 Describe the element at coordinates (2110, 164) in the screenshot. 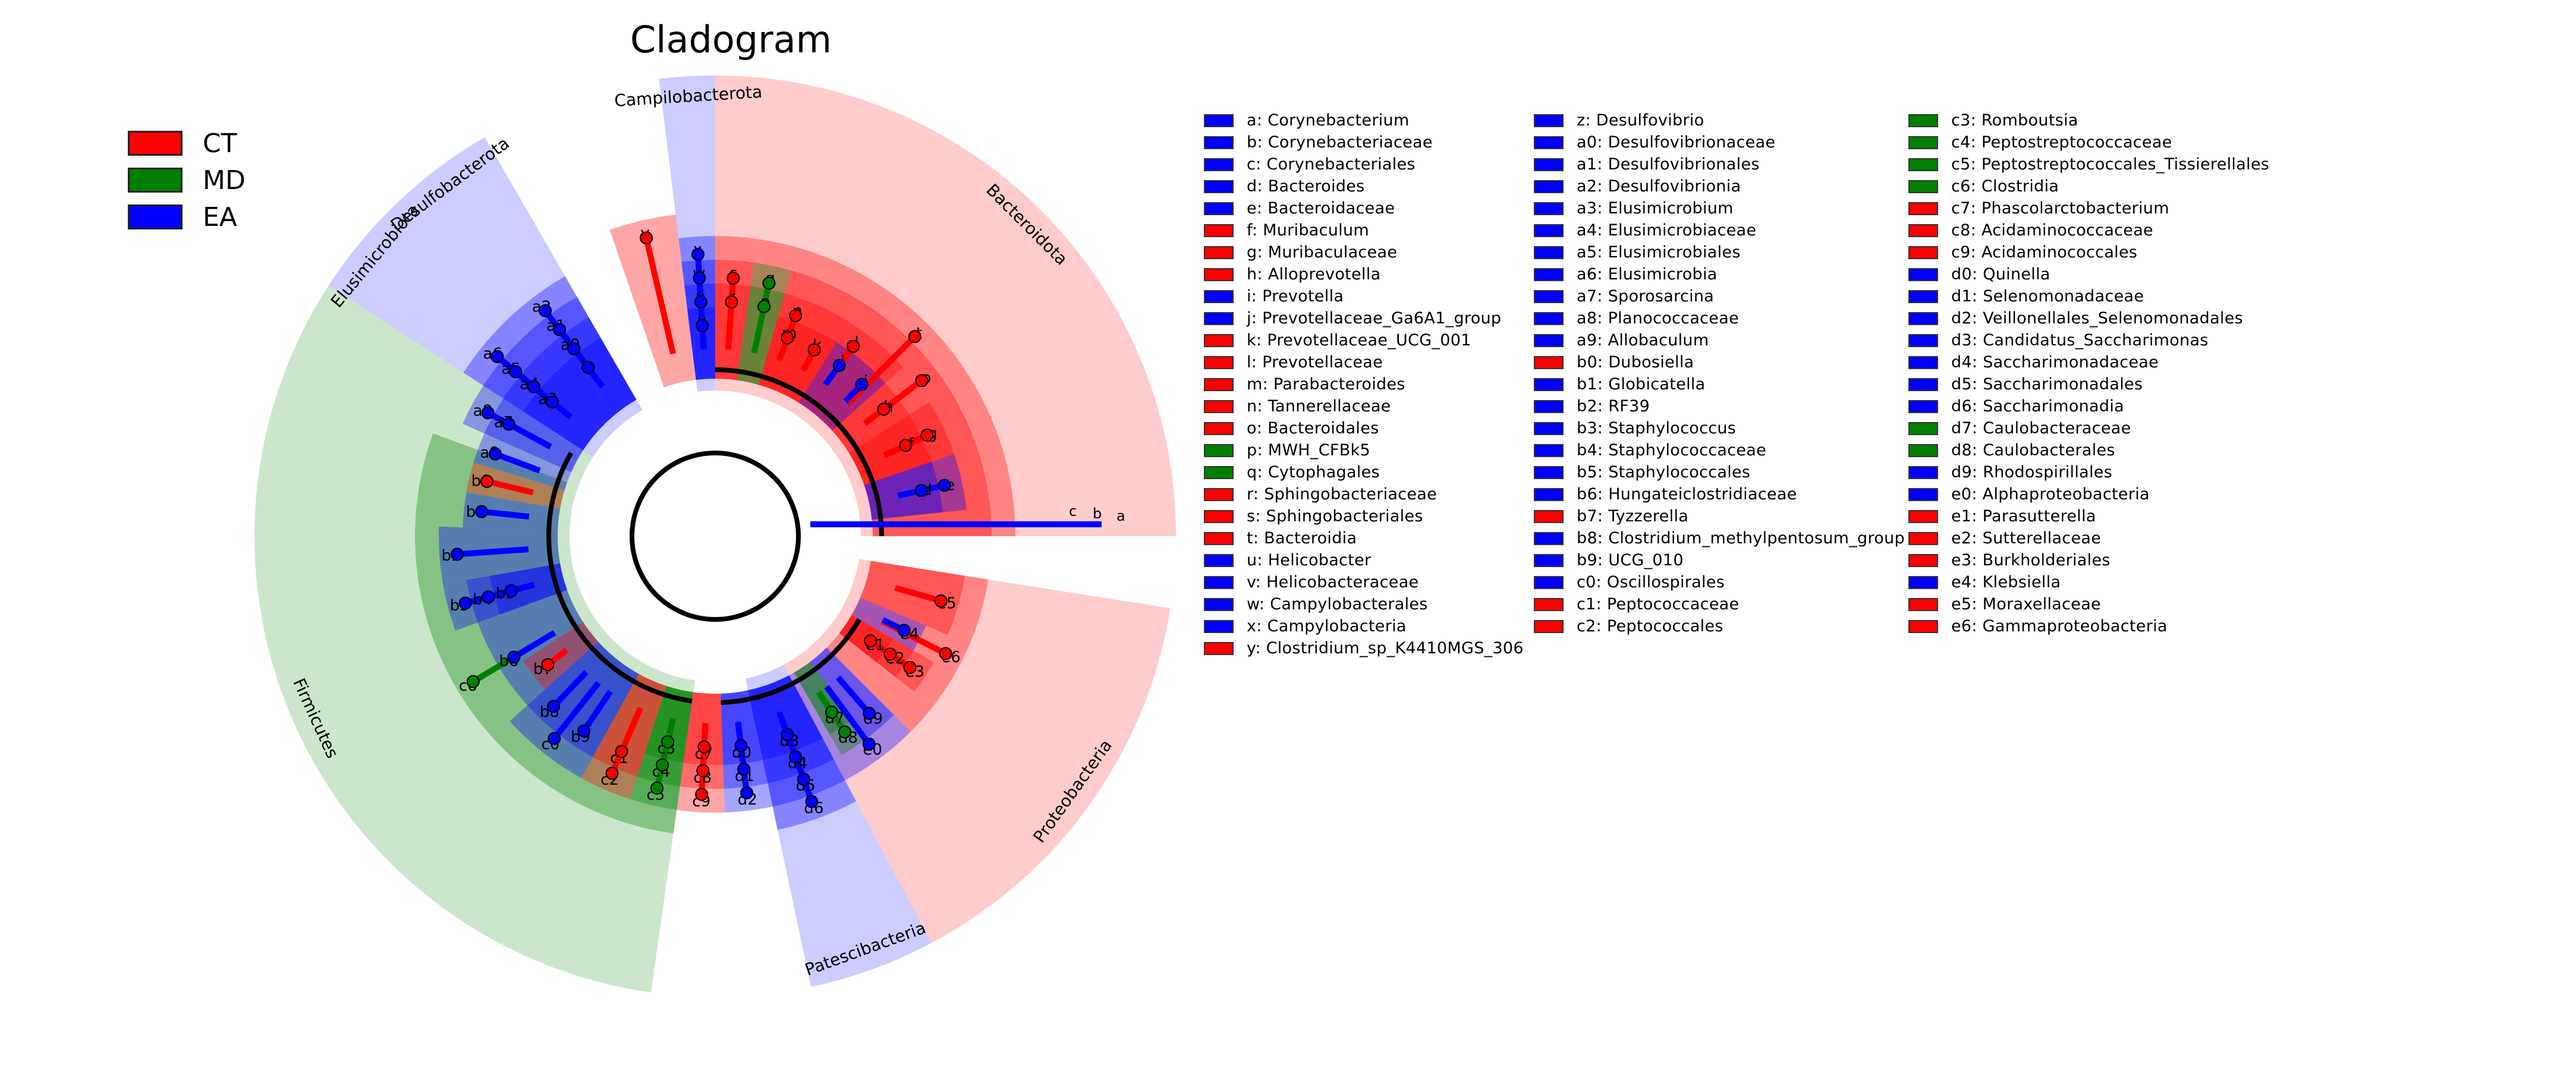

I see `taxa-legend-label: c5: Peptostreptococcales_Tissierellales` at that location.